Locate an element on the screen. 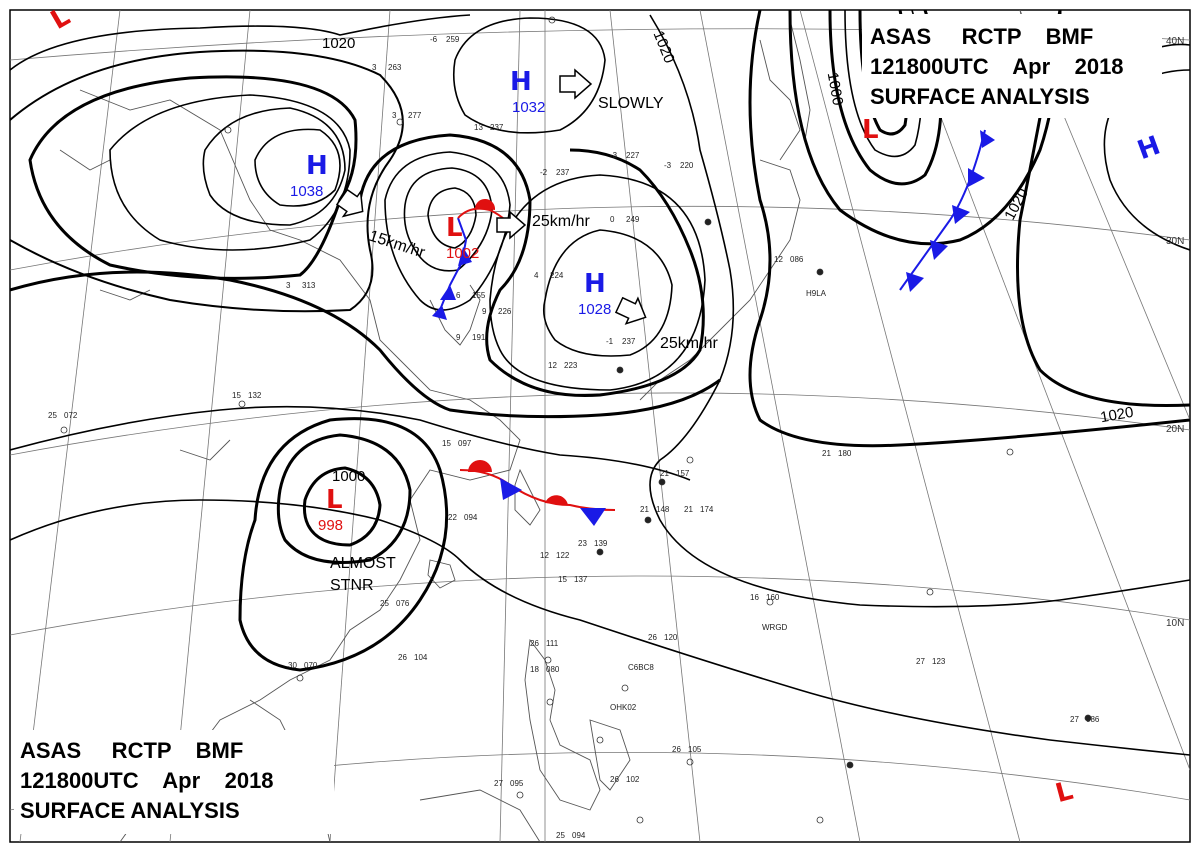  latitude-line-10n is located at coordinates (600, 605).